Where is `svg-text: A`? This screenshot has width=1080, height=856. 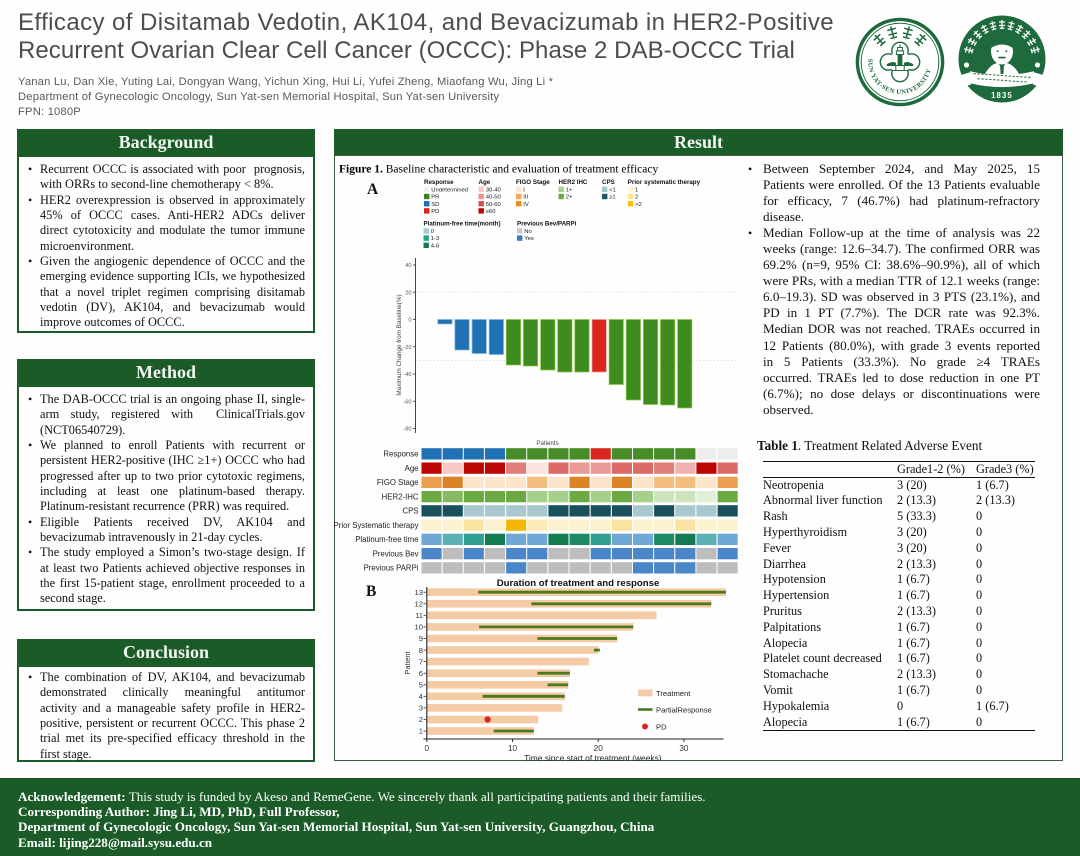
svg-text: A is located at coordinates (373, 189).